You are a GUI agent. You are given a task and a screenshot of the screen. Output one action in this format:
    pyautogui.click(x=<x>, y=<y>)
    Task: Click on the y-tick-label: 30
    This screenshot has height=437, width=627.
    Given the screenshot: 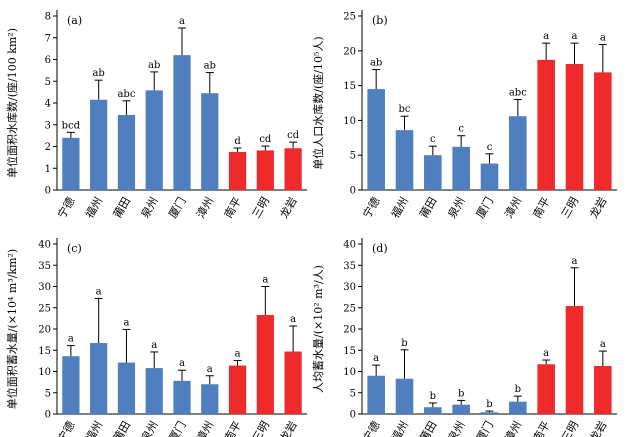 What is the action you would take?
    pyautogui.click(x=44, y=287)
    